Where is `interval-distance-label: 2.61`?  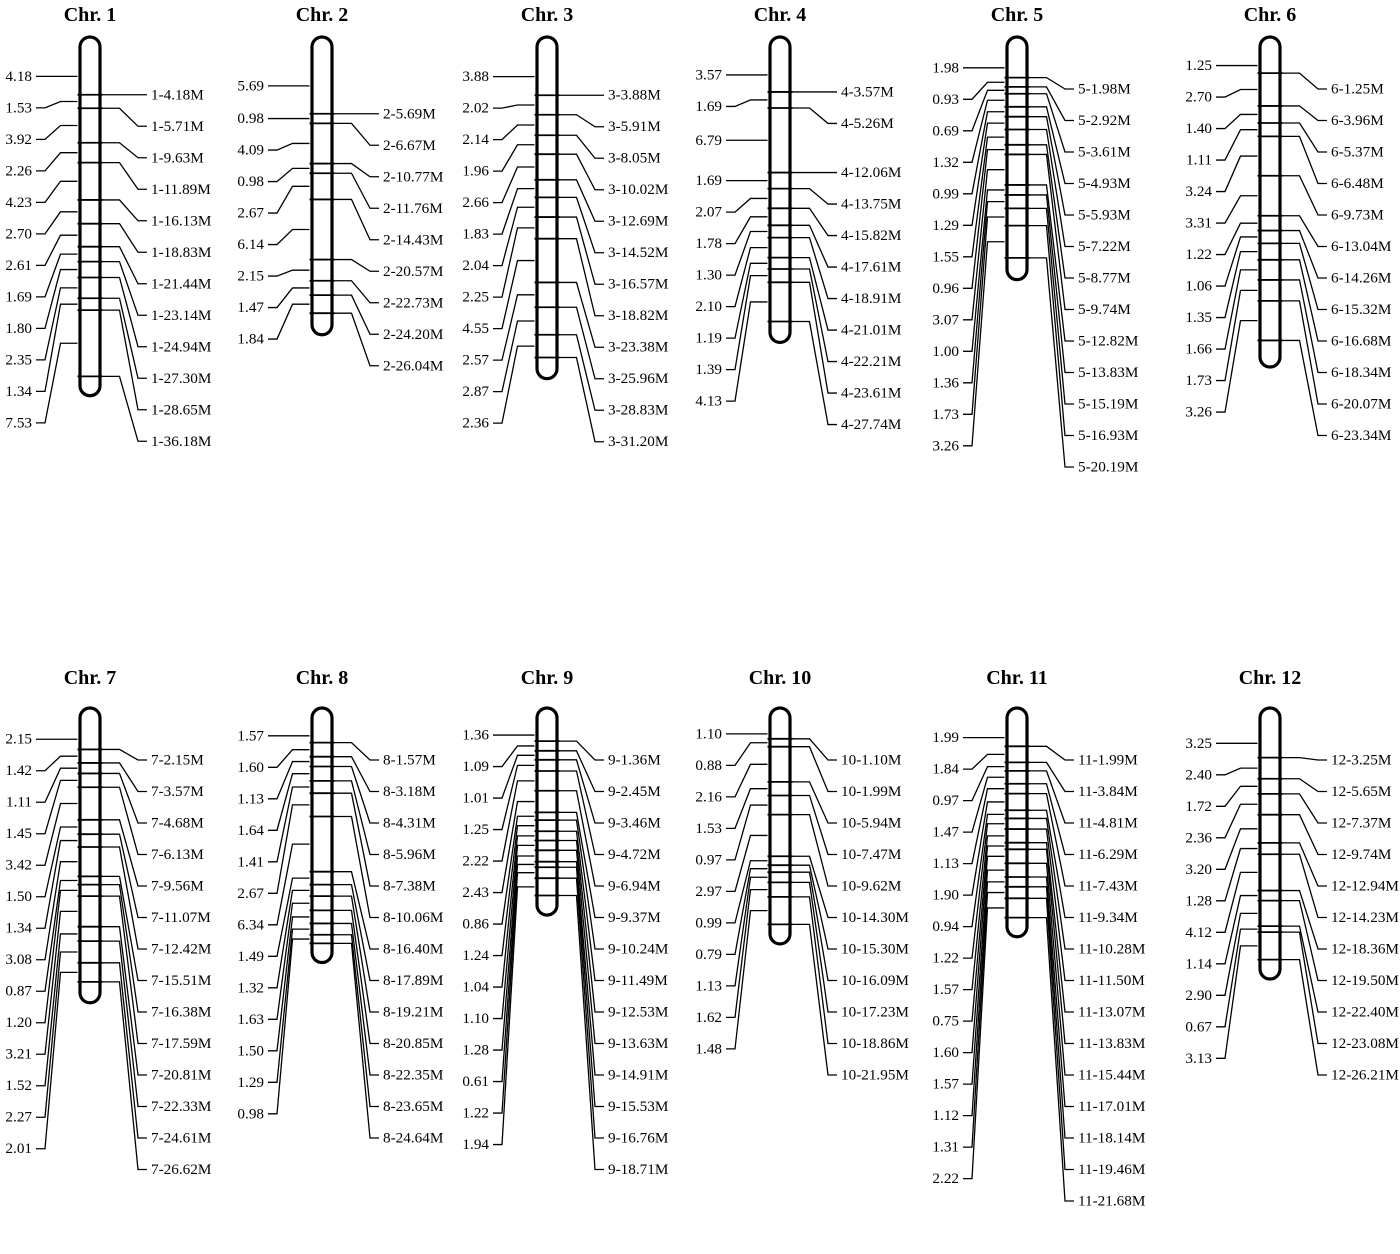
interval-distance-label: 2.61 is located at coordinates (18, 265).